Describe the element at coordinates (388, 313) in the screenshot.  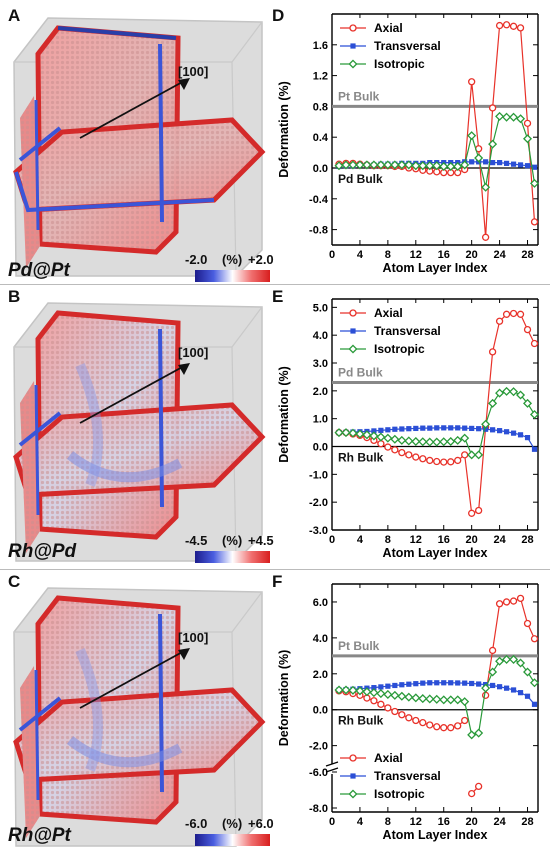
I see `legend-label: Axial` at that location.